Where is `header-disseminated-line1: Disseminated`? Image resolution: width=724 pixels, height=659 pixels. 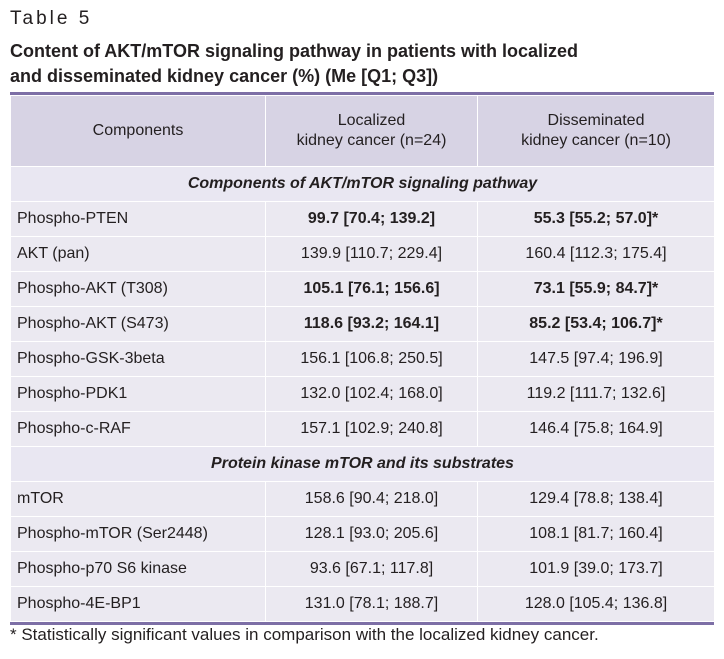 header-disseminated-line1: Disseminated is located at coordinates (596, 120).